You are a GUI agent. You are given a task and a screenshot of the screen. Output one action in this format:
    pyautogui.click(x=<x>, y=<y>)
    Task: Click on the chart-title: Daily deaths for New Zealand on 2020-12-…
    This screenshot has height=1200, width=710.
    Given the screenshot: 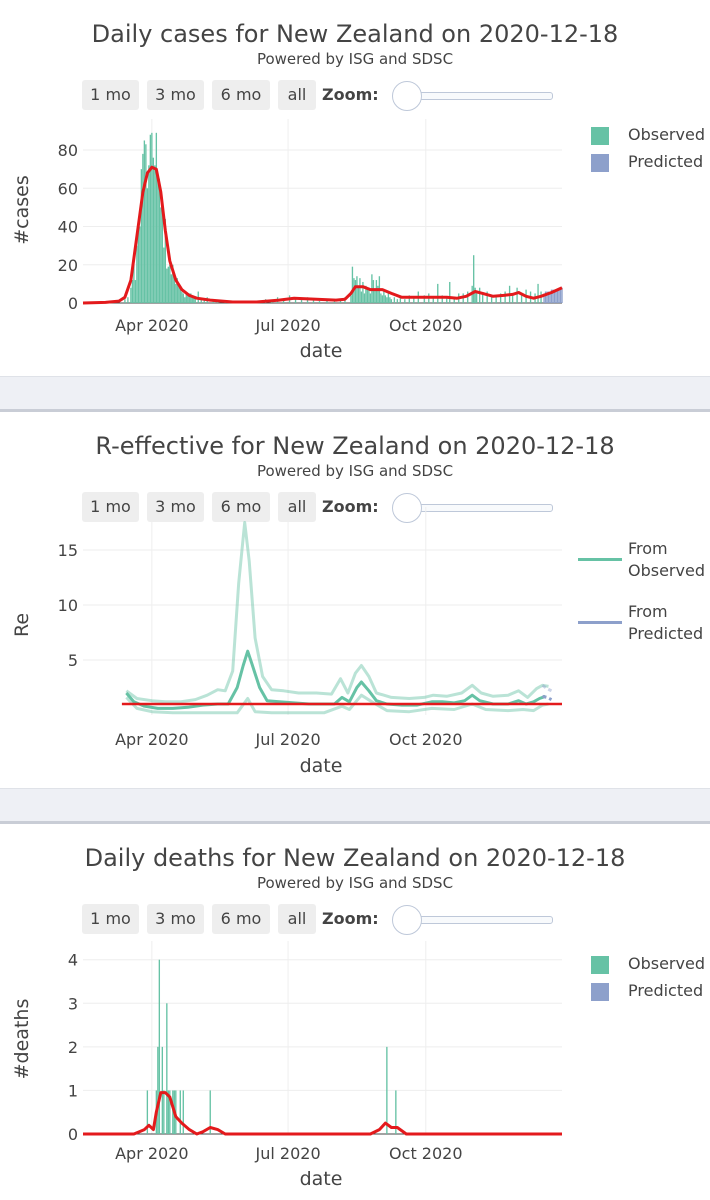 What is the action you would take?
    pyautogui.click(x=355, y=858)
    